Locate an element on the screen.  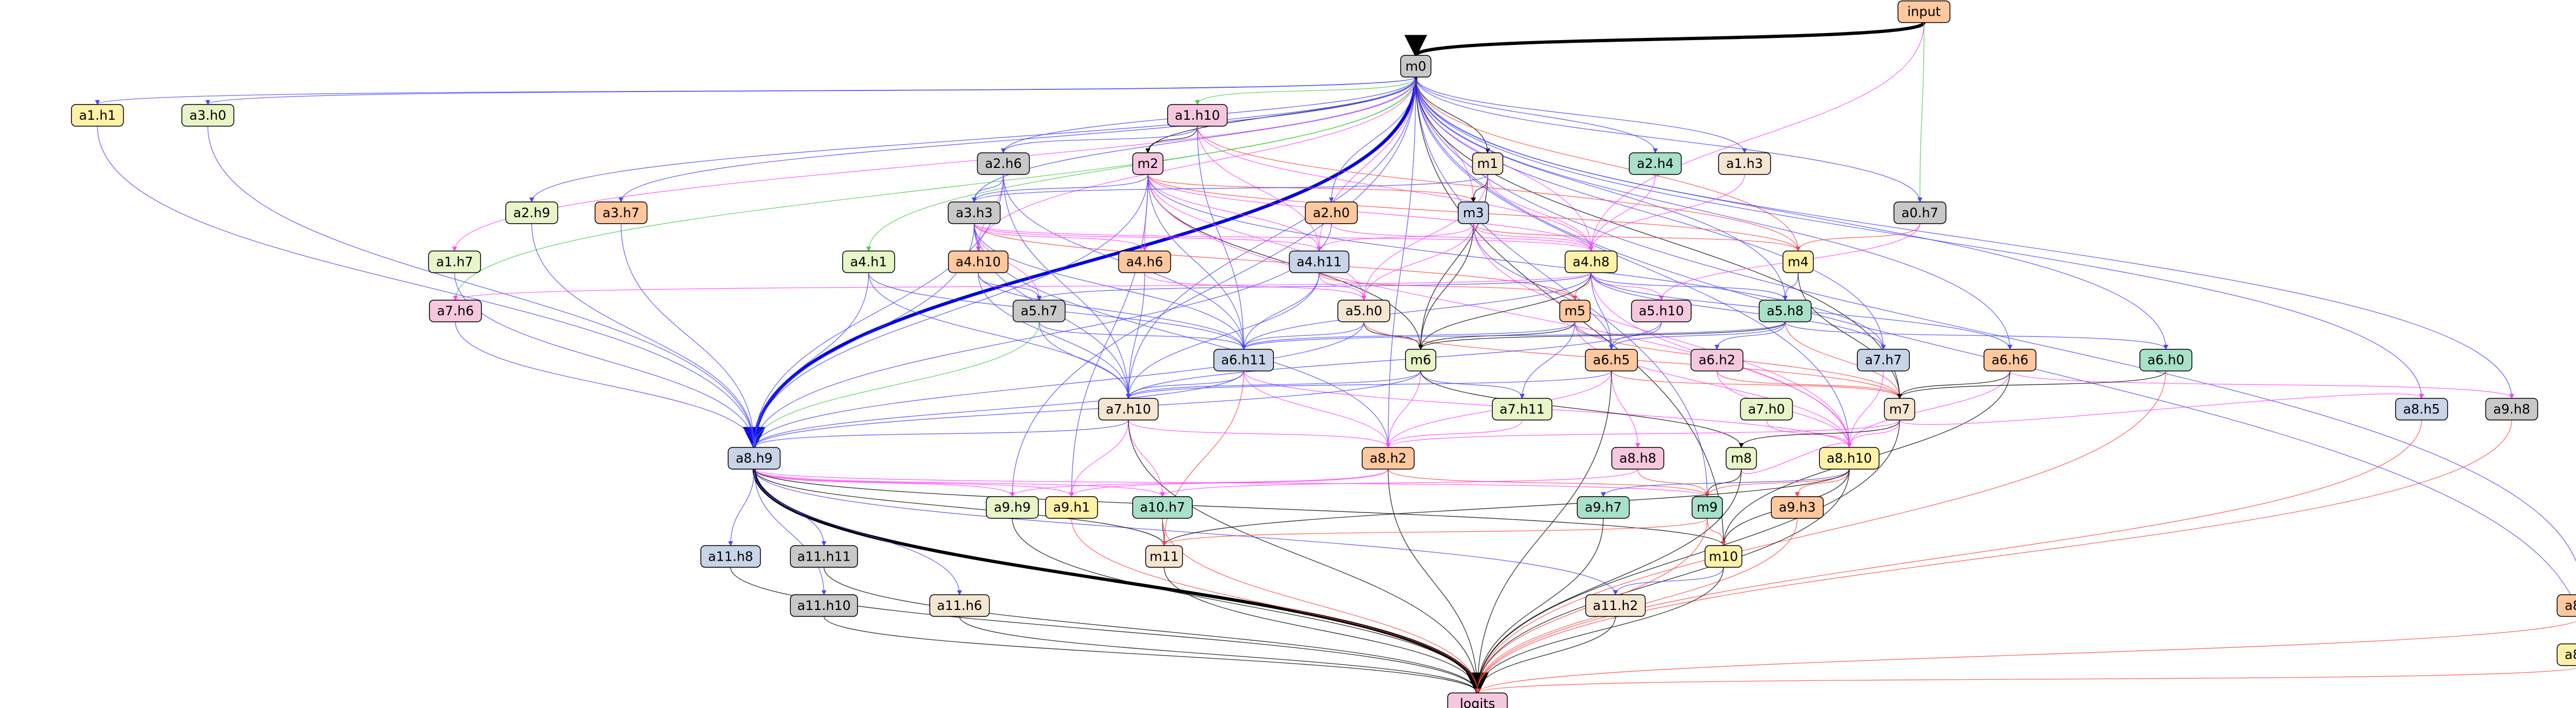
node-a7.h7-label: a7.h7 is located at coordinates (1883, 360).